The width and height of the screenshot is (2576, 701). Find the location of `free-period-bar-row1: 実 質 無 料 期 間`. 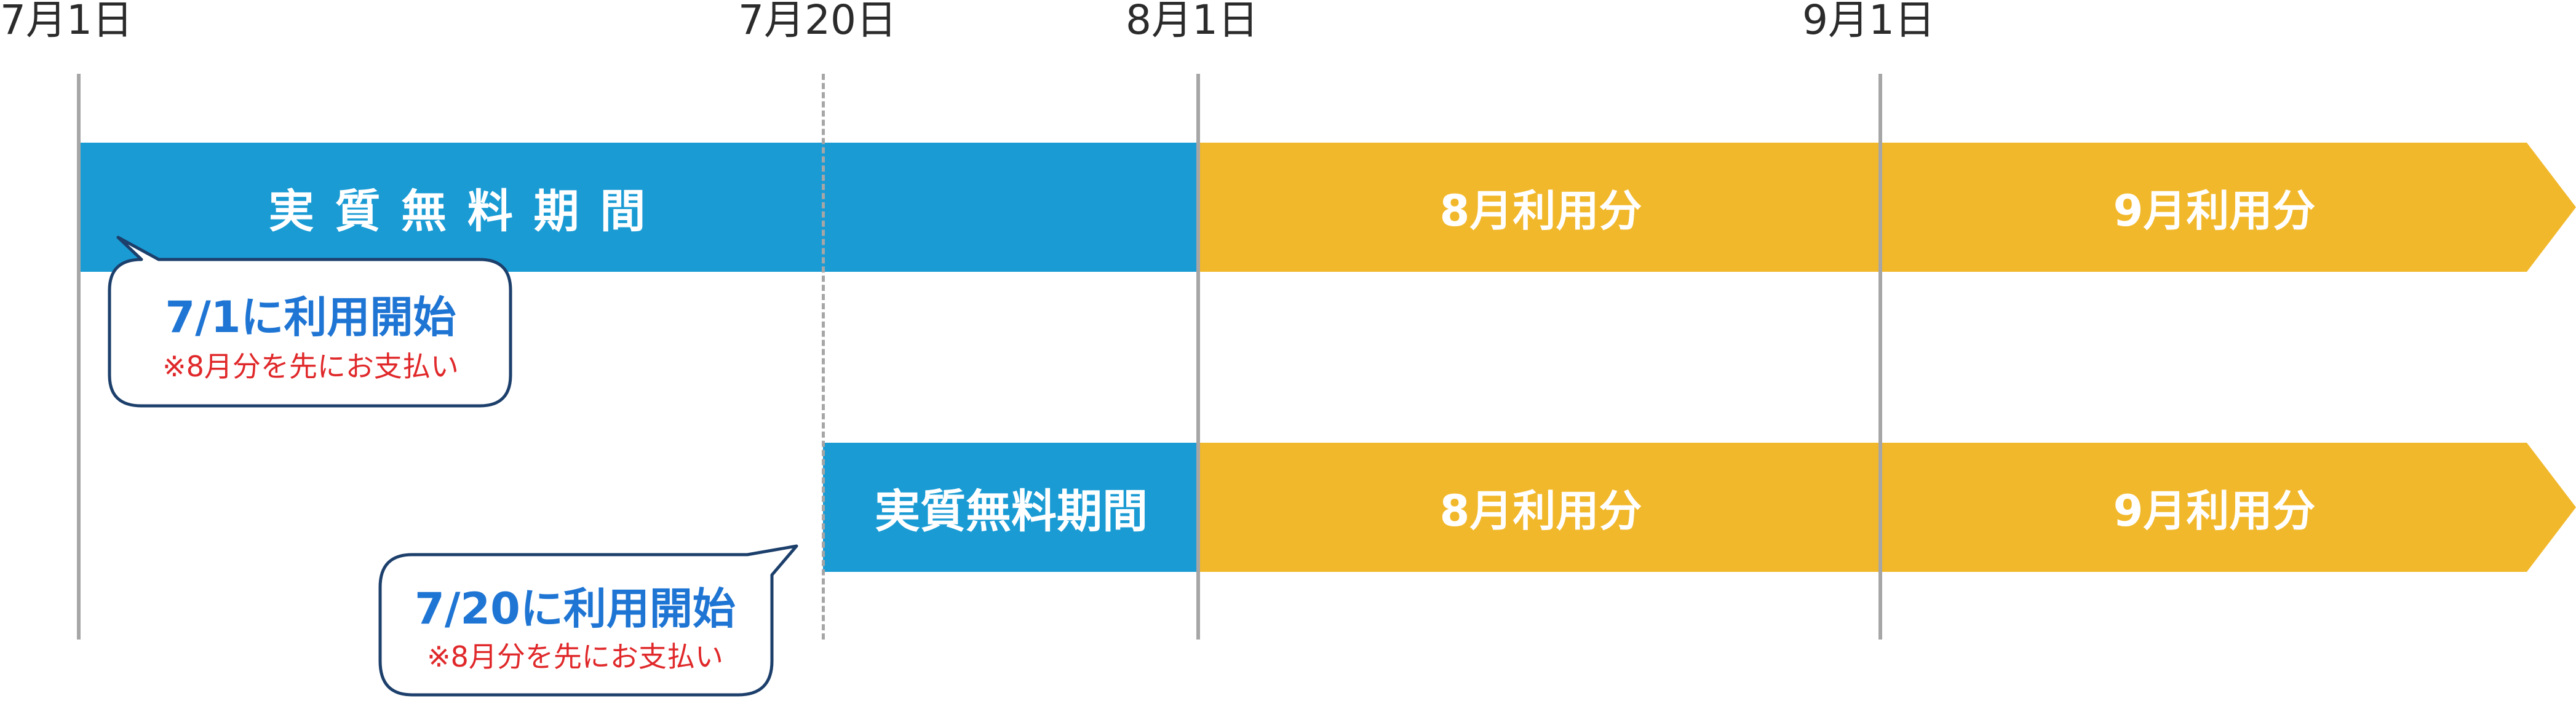

free-period-bar-row1: 実 質 無 料 期 間 is located at coordinates (639, 208).